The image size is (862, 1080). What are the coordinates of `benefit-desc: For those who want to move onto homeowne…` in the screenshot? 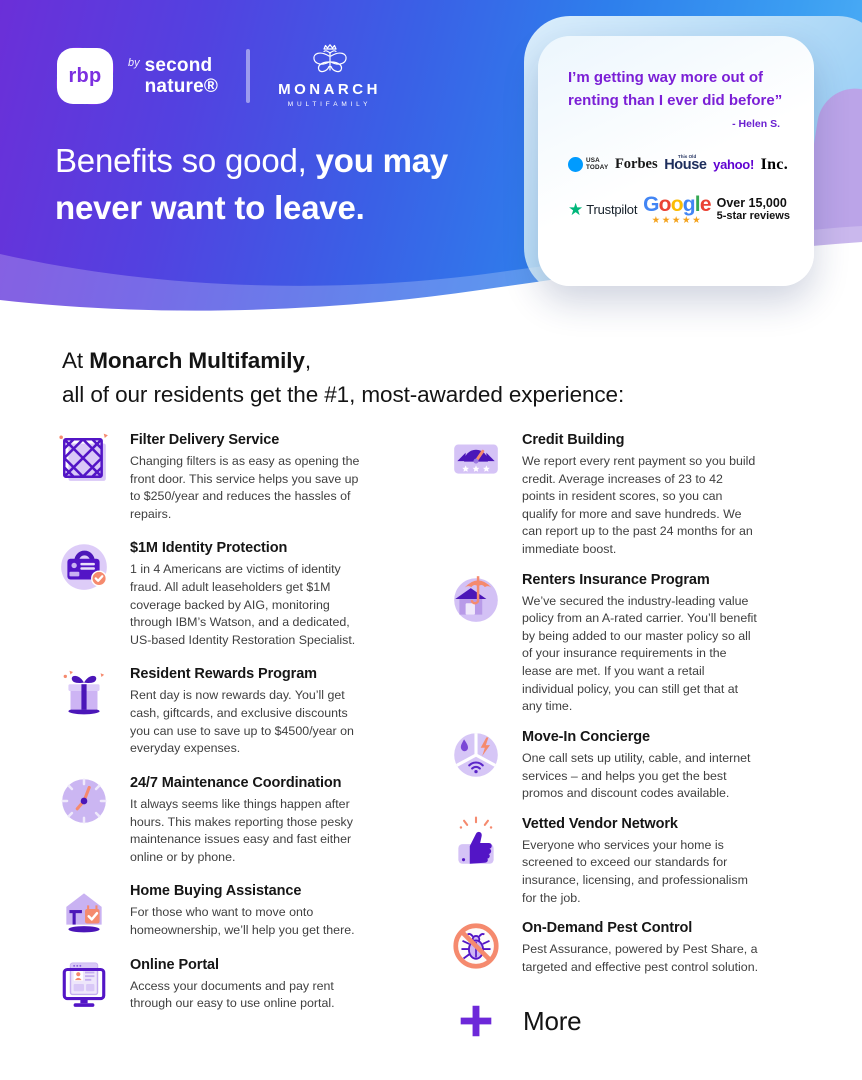 It's located at (242, 921).